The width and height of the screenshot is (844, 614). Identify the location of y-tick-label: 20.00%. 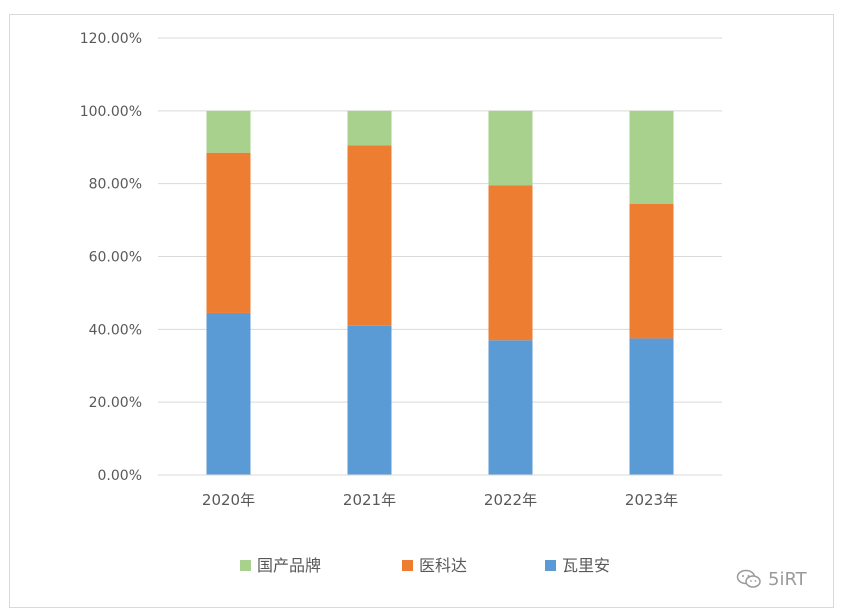
(115, 403).